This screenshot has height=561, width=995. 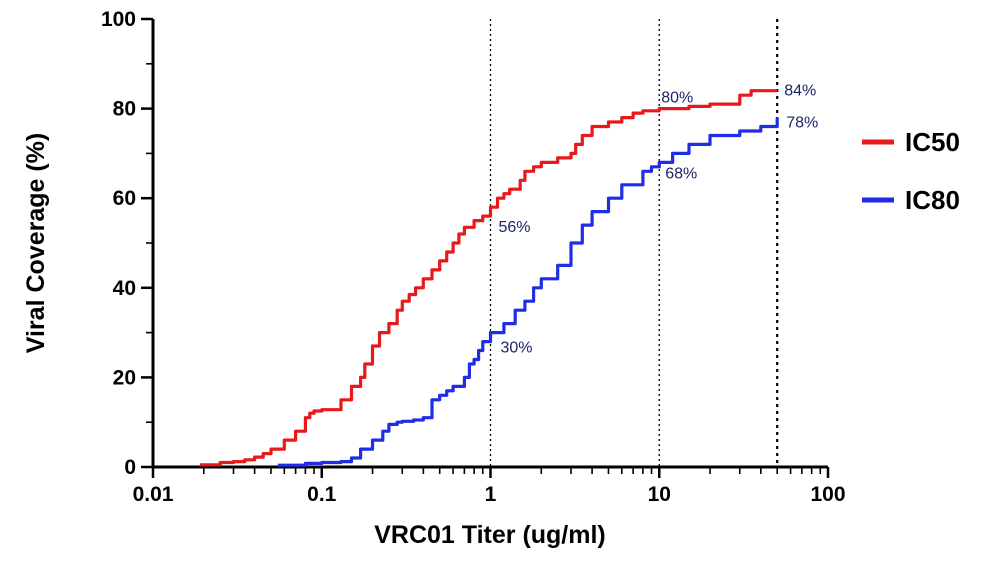 What do you see at coordinates (491, 494) in the screenshot?
I see `x-tick-label-1: 1` at bounding box center [491, 494].